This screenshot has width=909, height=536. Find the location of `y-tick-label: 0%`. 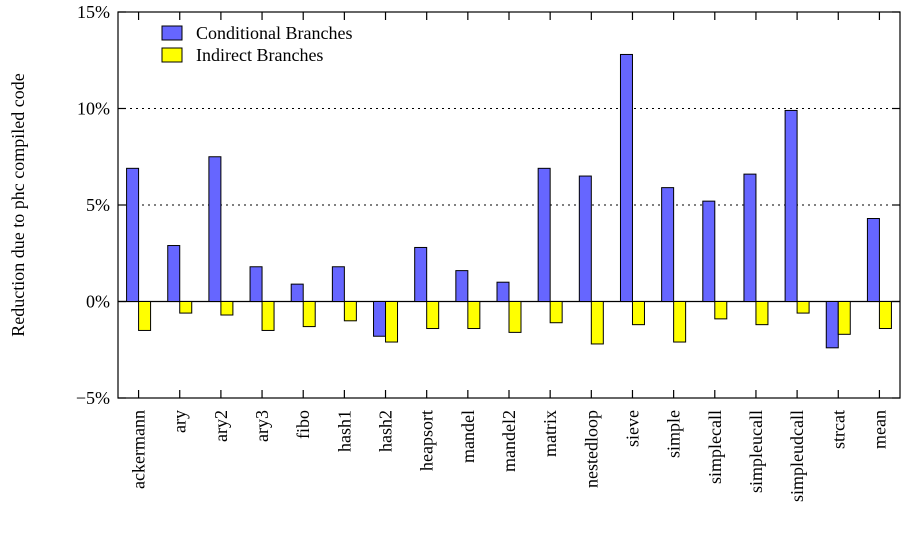

y-tick-label: 0% is located at coordinates (98, 302).